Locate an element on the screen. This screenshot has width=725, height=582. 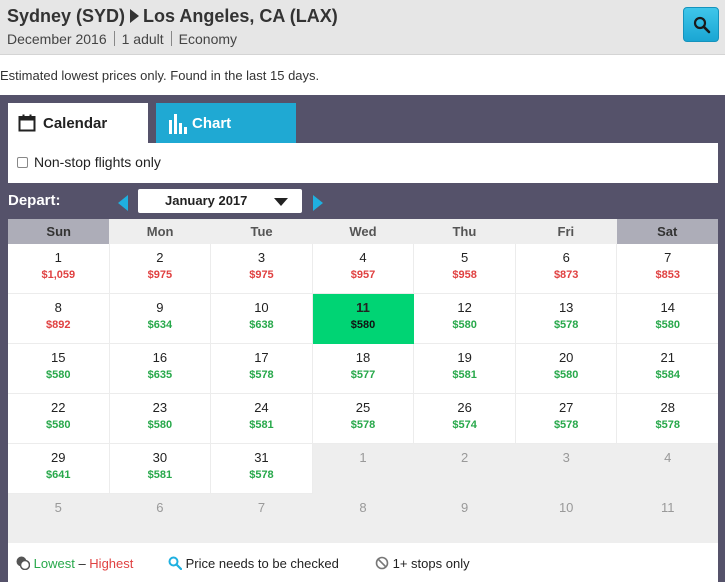
calendar-day-empty: 5 is located at coordinates (59, 519).